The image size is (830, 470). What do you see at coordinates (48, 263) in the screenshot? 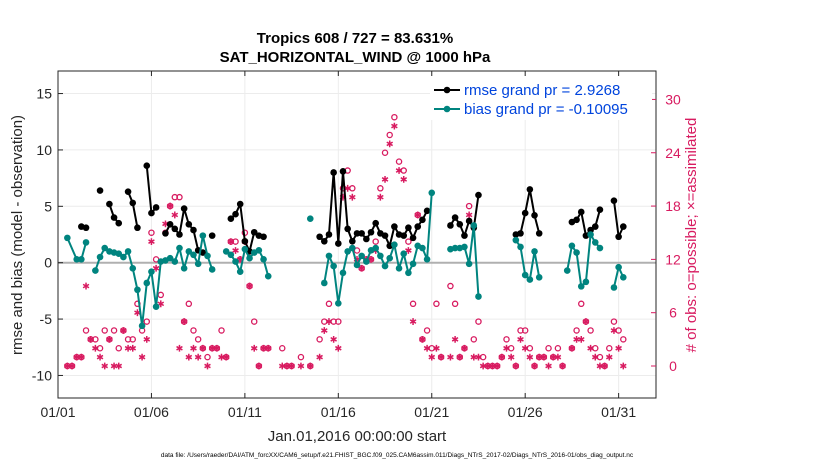
I see `y-tick-label: 0` at bounding box center [48, 263].